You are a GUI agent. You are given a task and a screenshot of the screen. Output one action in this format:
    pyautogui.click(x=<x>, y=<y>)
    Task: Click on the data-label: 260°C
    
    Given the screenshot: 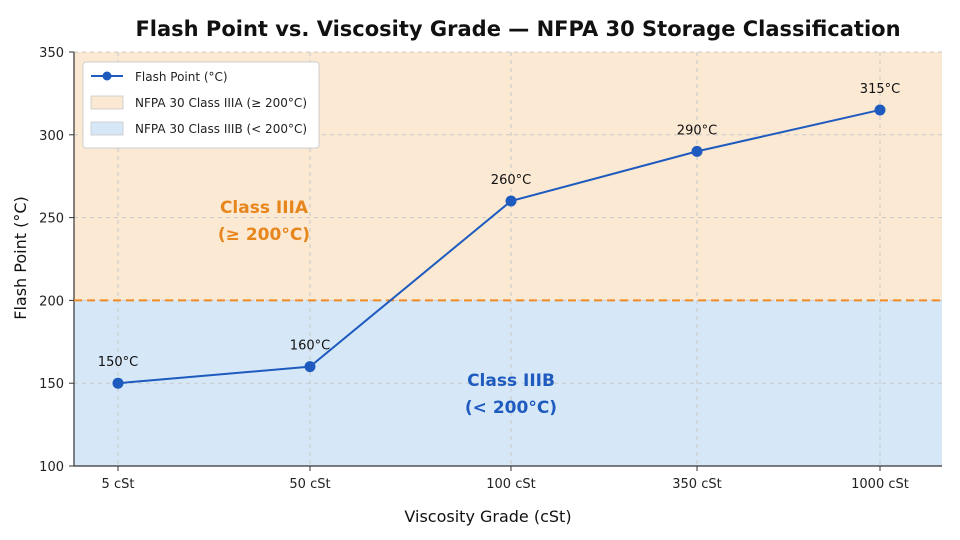 What is the action you would take?
    pyautogui.click(x=511, y=180)
    